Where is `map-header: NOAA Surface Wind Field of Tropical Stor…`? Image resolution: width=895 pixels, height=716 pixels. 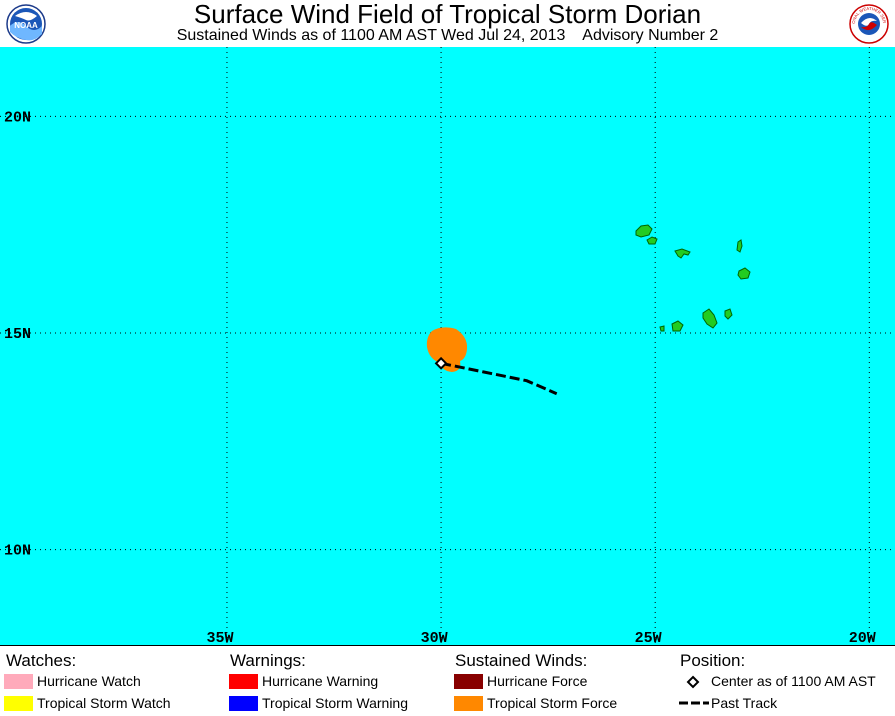 map-header: NOAA Surface Wind Field of Tropical Stor… is located at coordinates (447, 23).